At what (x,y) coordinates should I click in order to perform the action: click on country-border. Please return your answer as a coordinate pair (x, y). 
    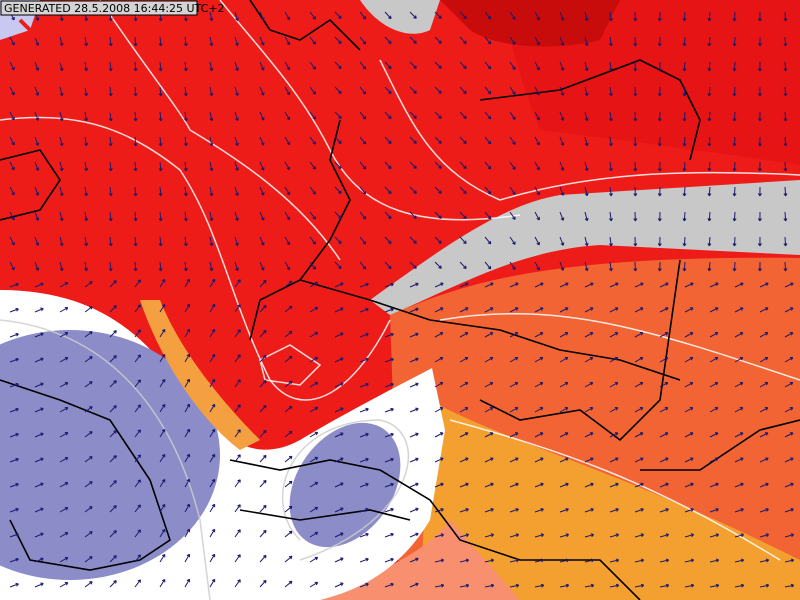
    Looking at the image, I should click on (30, 185).